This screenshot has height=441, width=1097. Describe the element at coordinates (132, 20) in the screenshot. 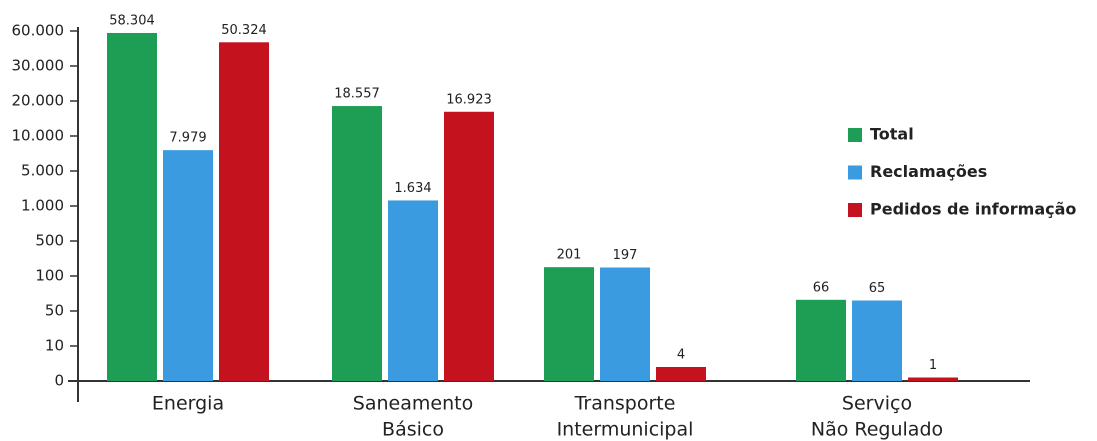

I see `value-label: 58.304` at that location.